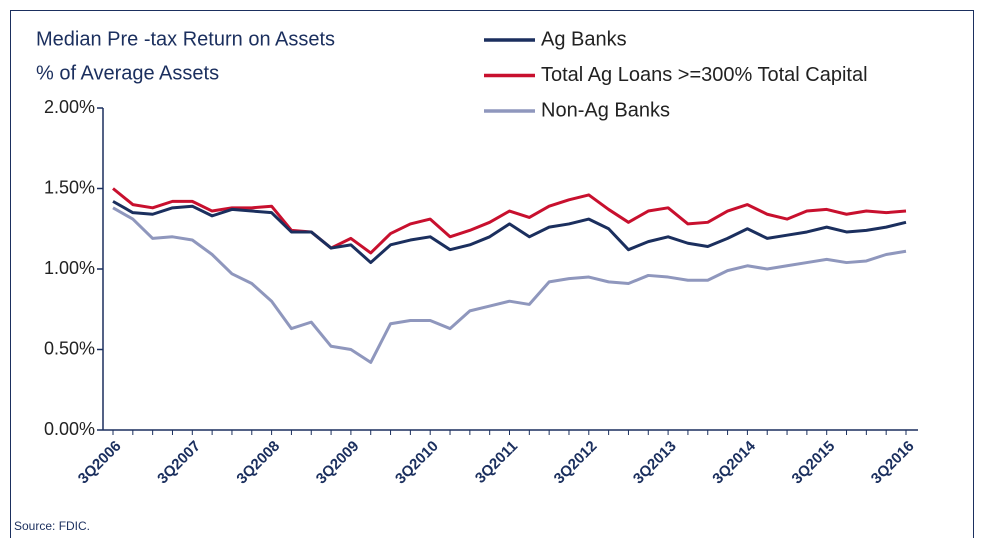  I want to click on chart-title: Median Pre -tax Return on Assets, so click(185, 39).